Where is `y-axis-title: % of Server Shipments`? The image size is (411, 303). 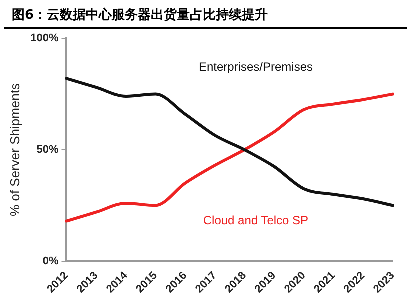
y-axis-title: % of Server Shipments is located at coordinates (14, 149).